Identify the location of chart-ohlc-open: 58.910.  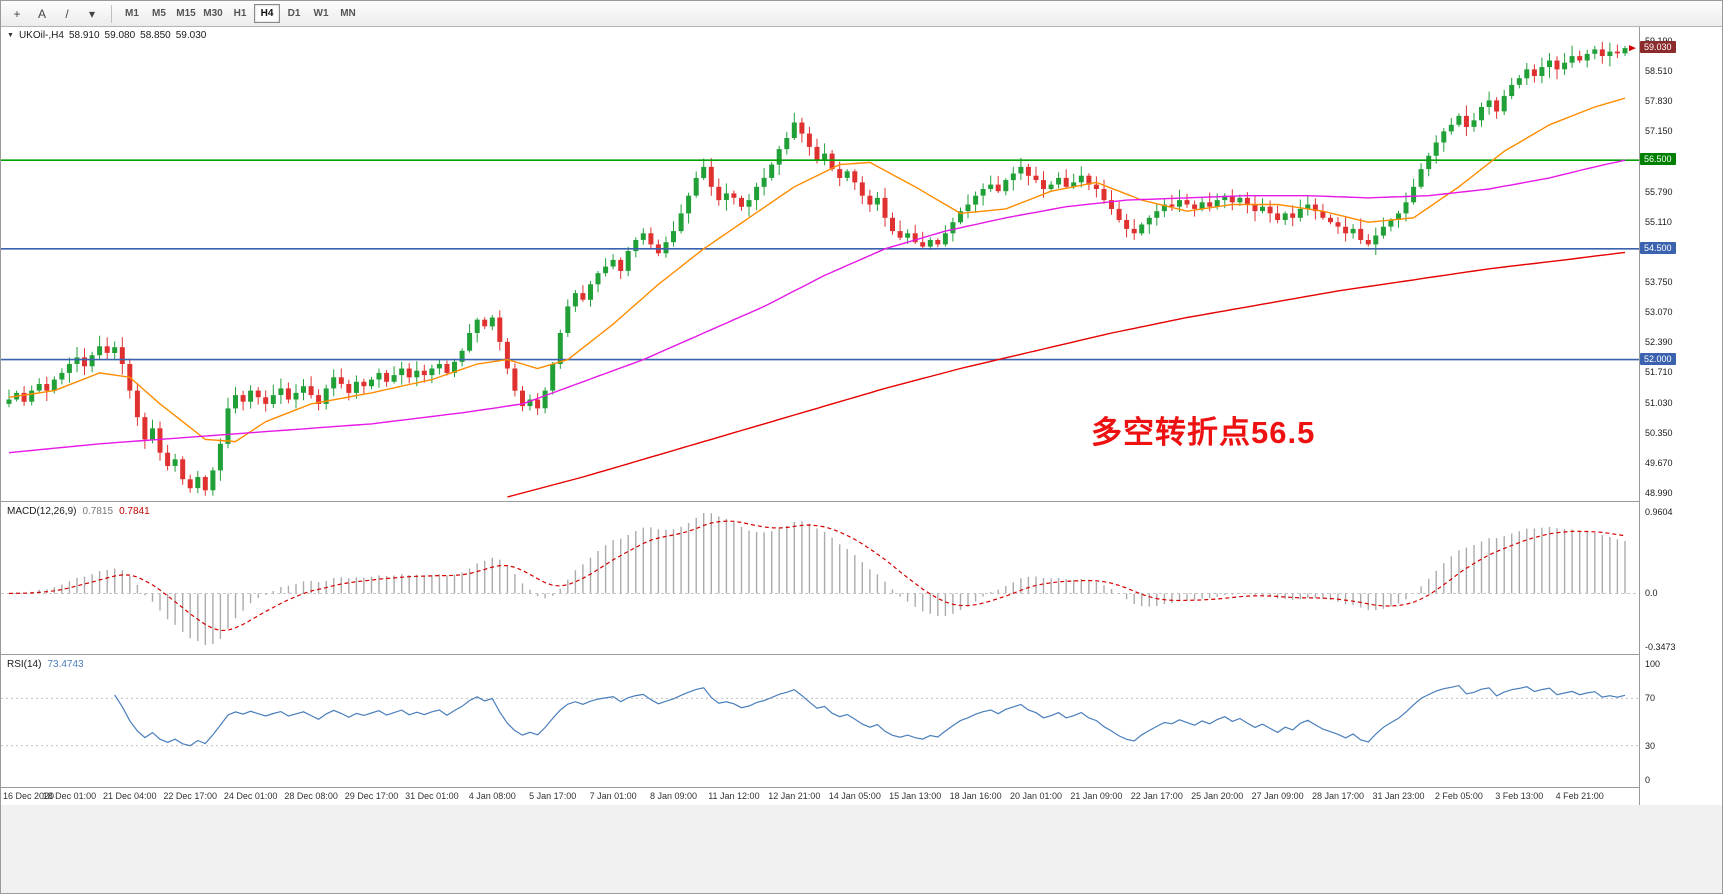
(84, 35).